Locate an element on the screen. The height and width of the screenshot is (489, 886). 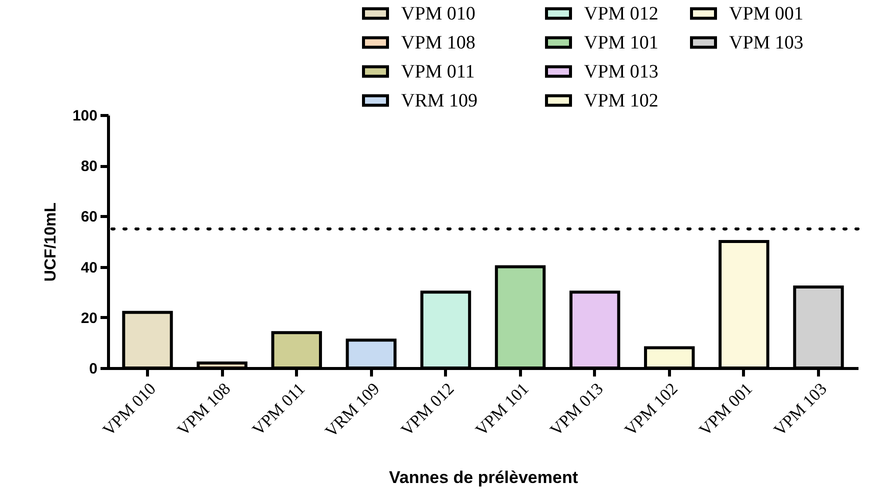
y-tick-label: 40 is located at coordinates (89, 267).